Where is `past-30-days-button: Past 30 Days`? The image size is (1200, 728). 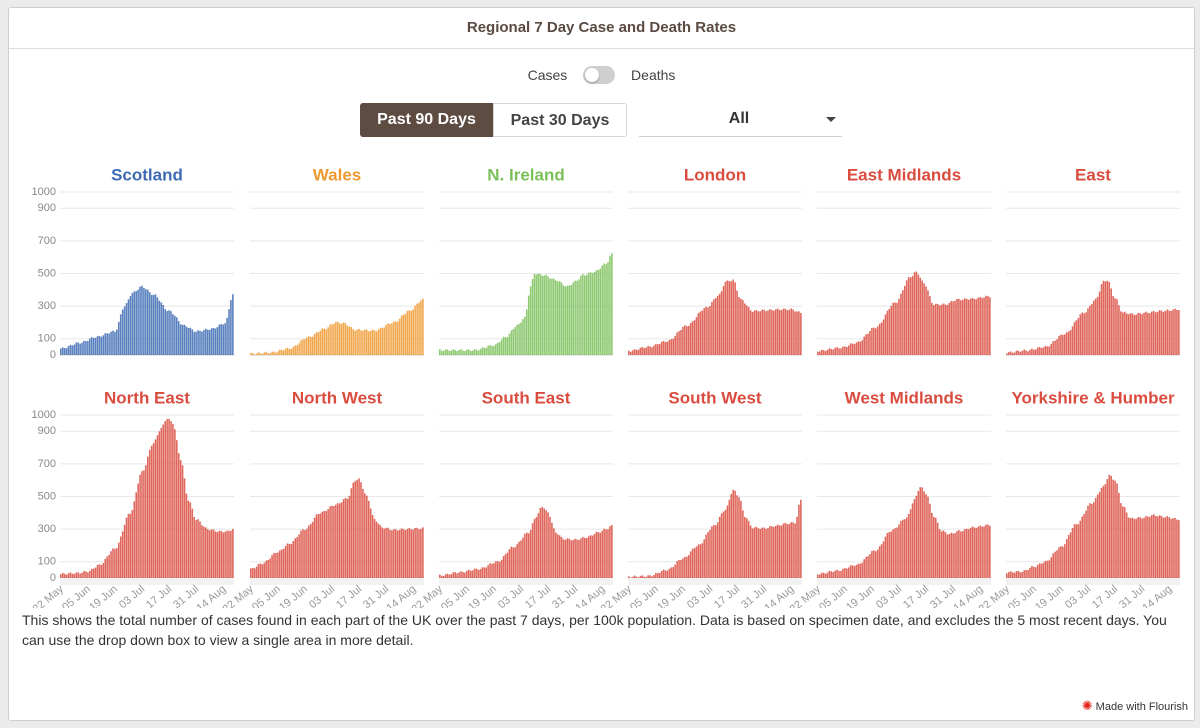
past-30-days-button: Past 30 Days is located at coordinates (560, 120).